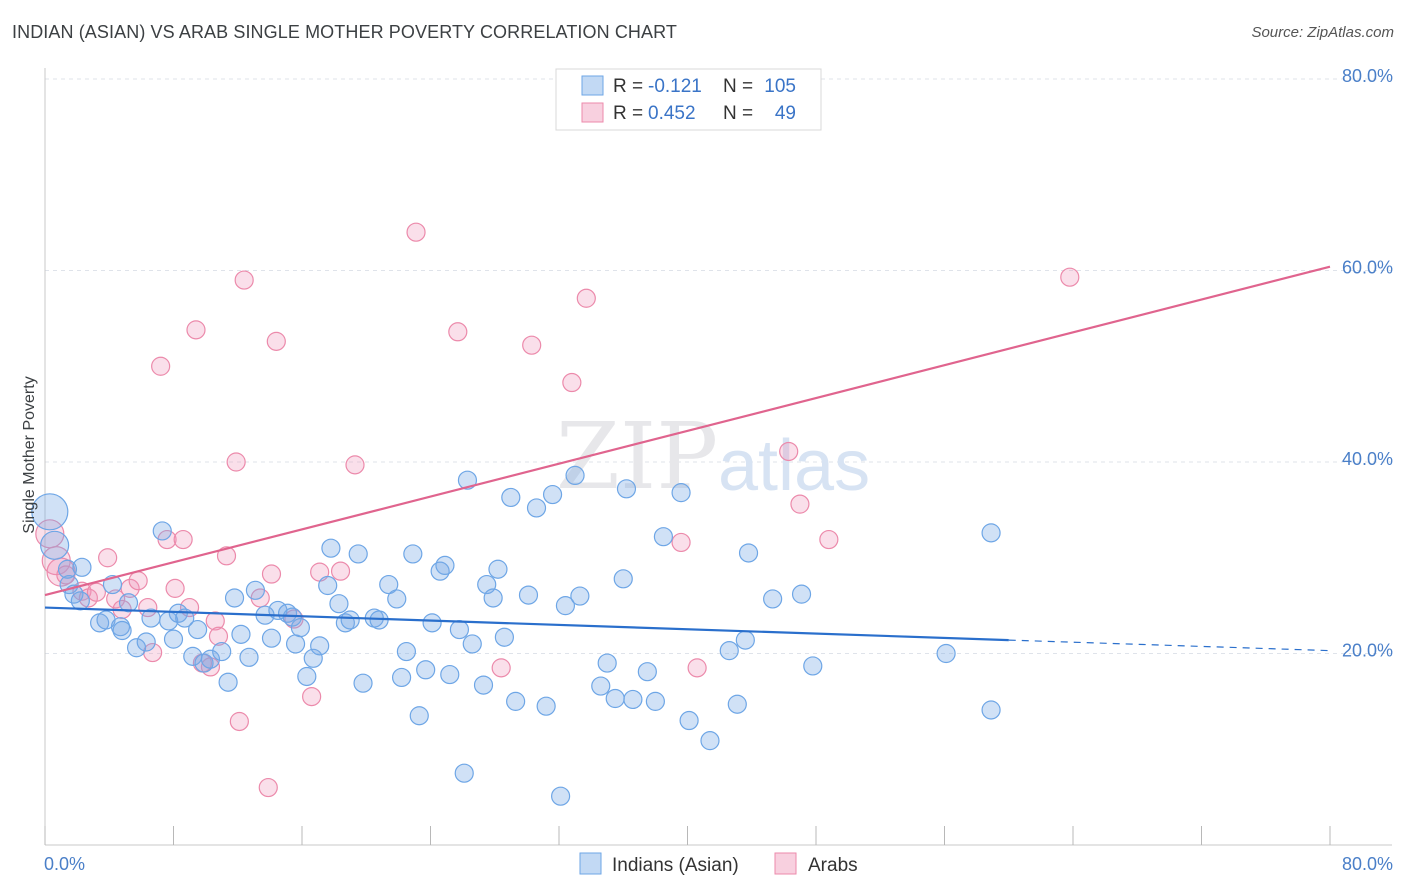  I want to click on legend-swatch-pink, so click(592, 112).